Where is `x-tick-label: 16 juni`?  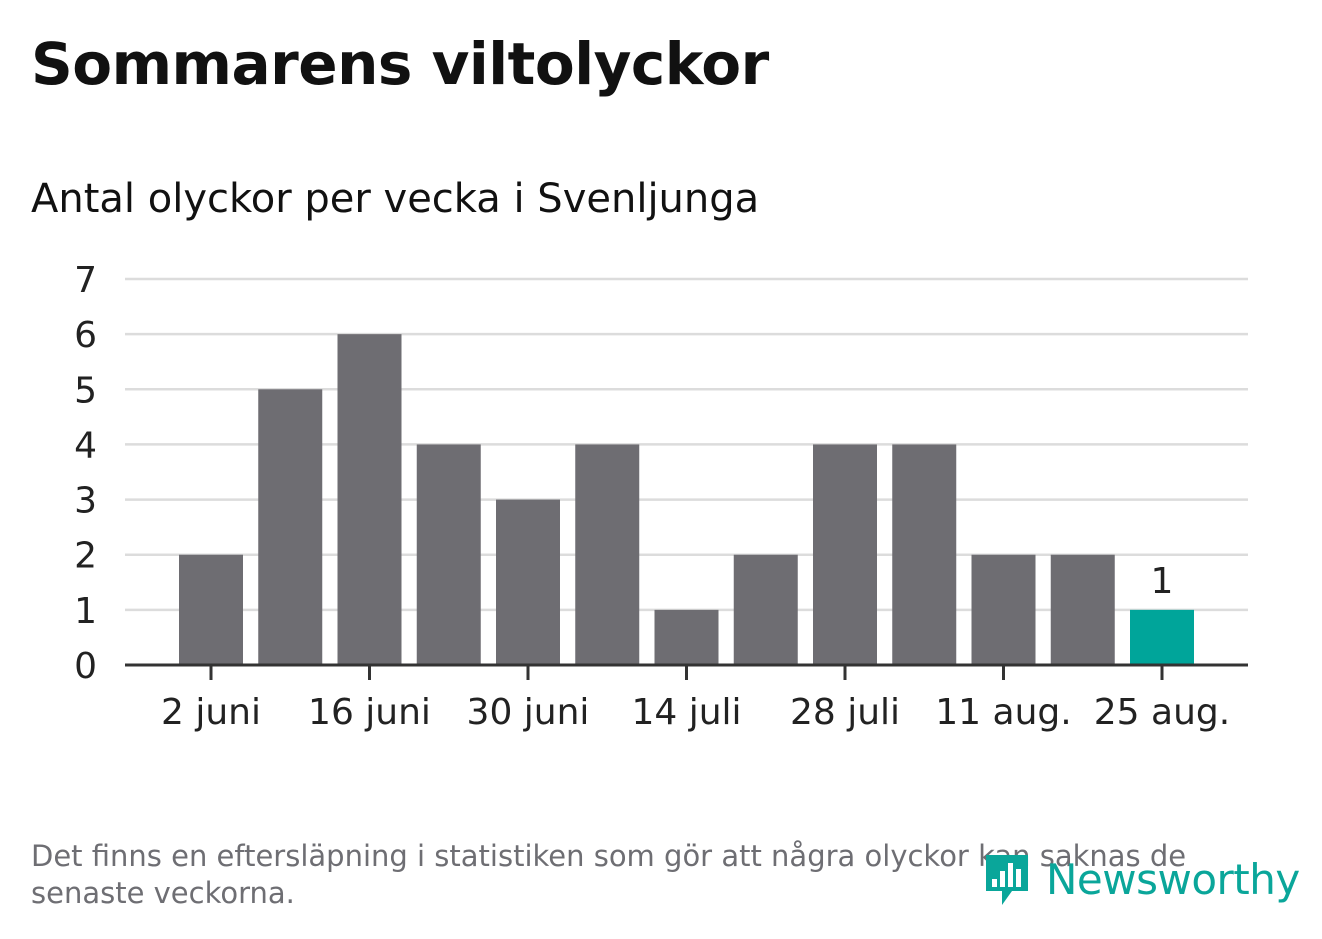
x-tick-label: 16 juni is located at coordinates (369, 712).